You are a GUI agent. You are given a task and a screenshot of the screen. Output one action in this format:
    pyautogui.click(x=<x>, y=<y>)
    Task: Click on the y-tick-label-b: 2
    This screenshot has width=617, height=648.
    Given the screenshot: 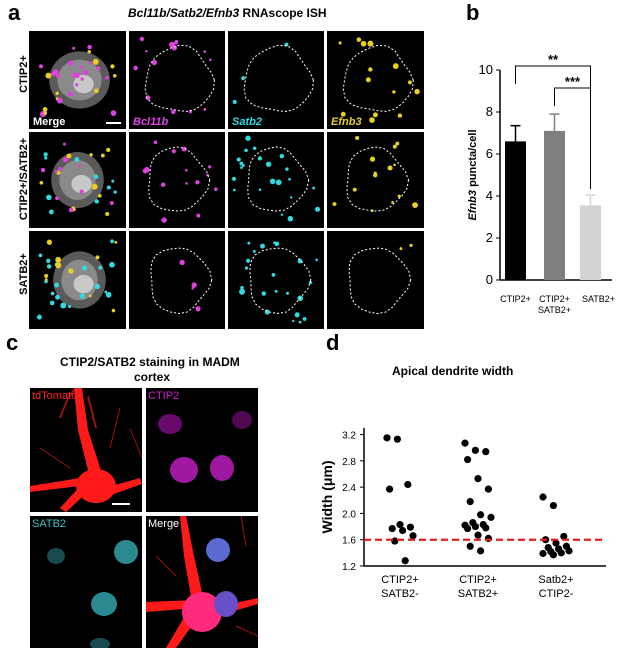 What is the action you would take?
    pyautogui.click(x=489, y=237)
    